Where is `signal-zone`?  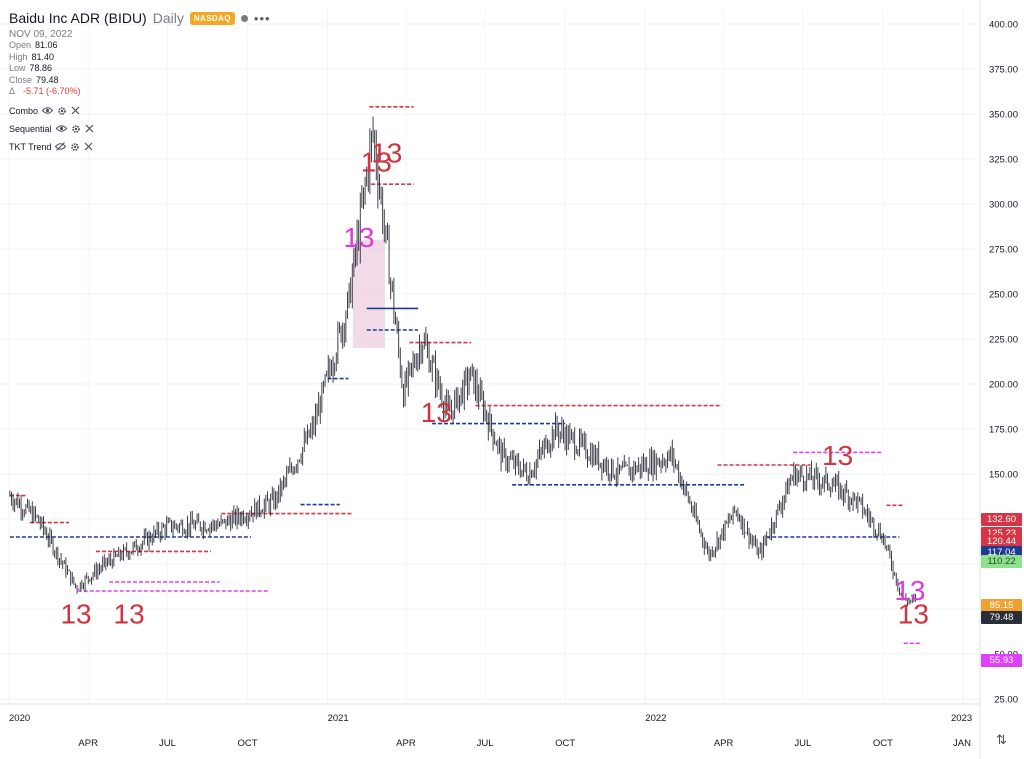 signal-zone is located at coordinates (369, 294).